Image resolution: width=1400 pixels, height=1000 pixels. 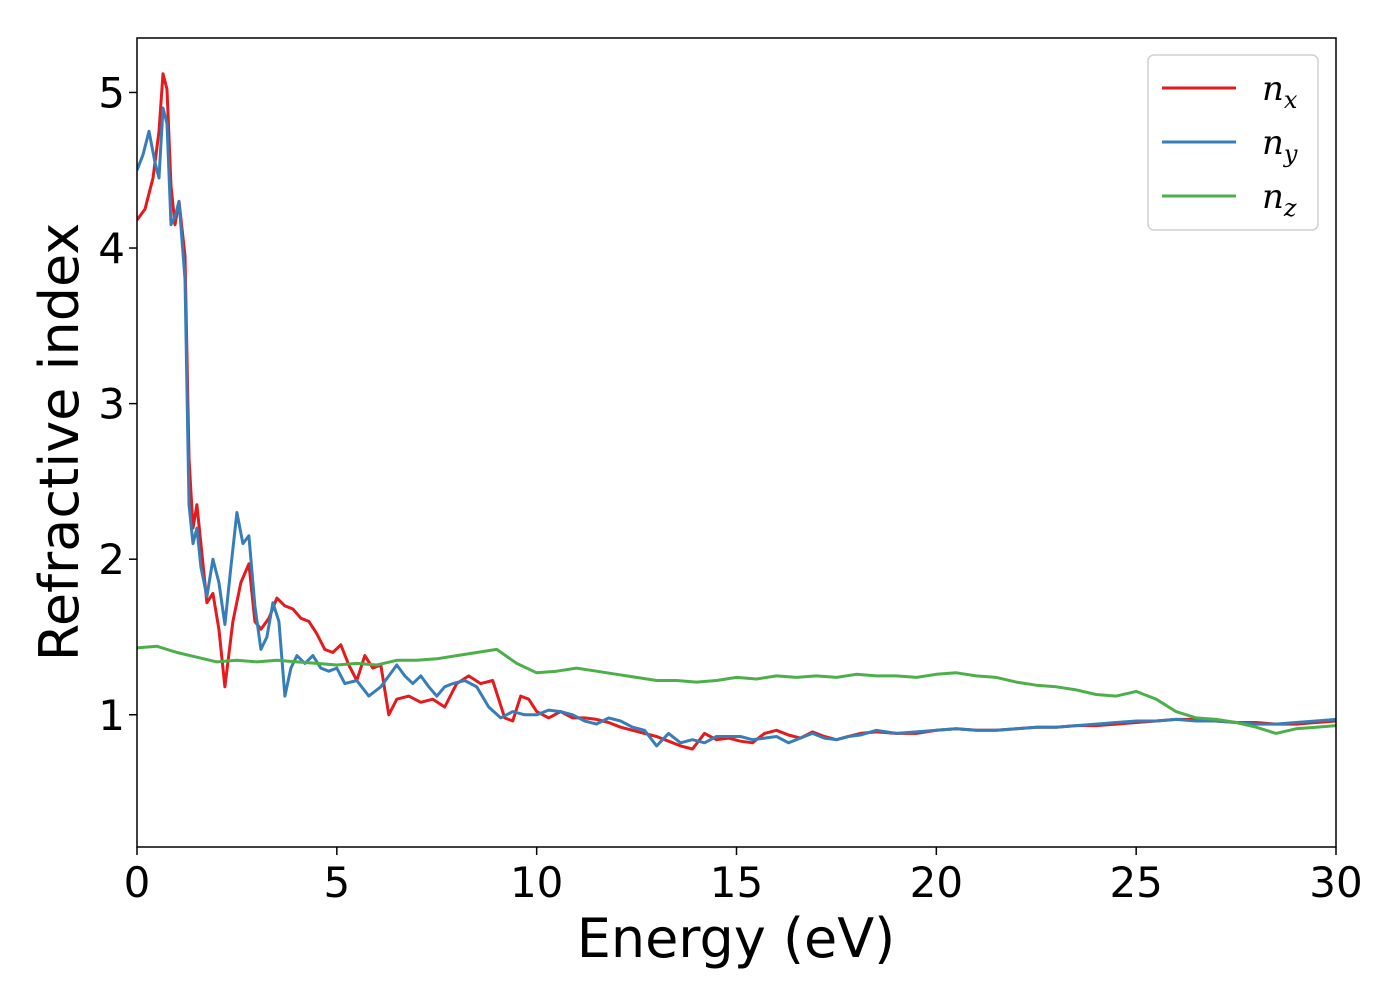 What do you see at coordinates (1135, 882) in the screenshot?
I see `x-tick-label: 25` at bounding box center [1135, 882].